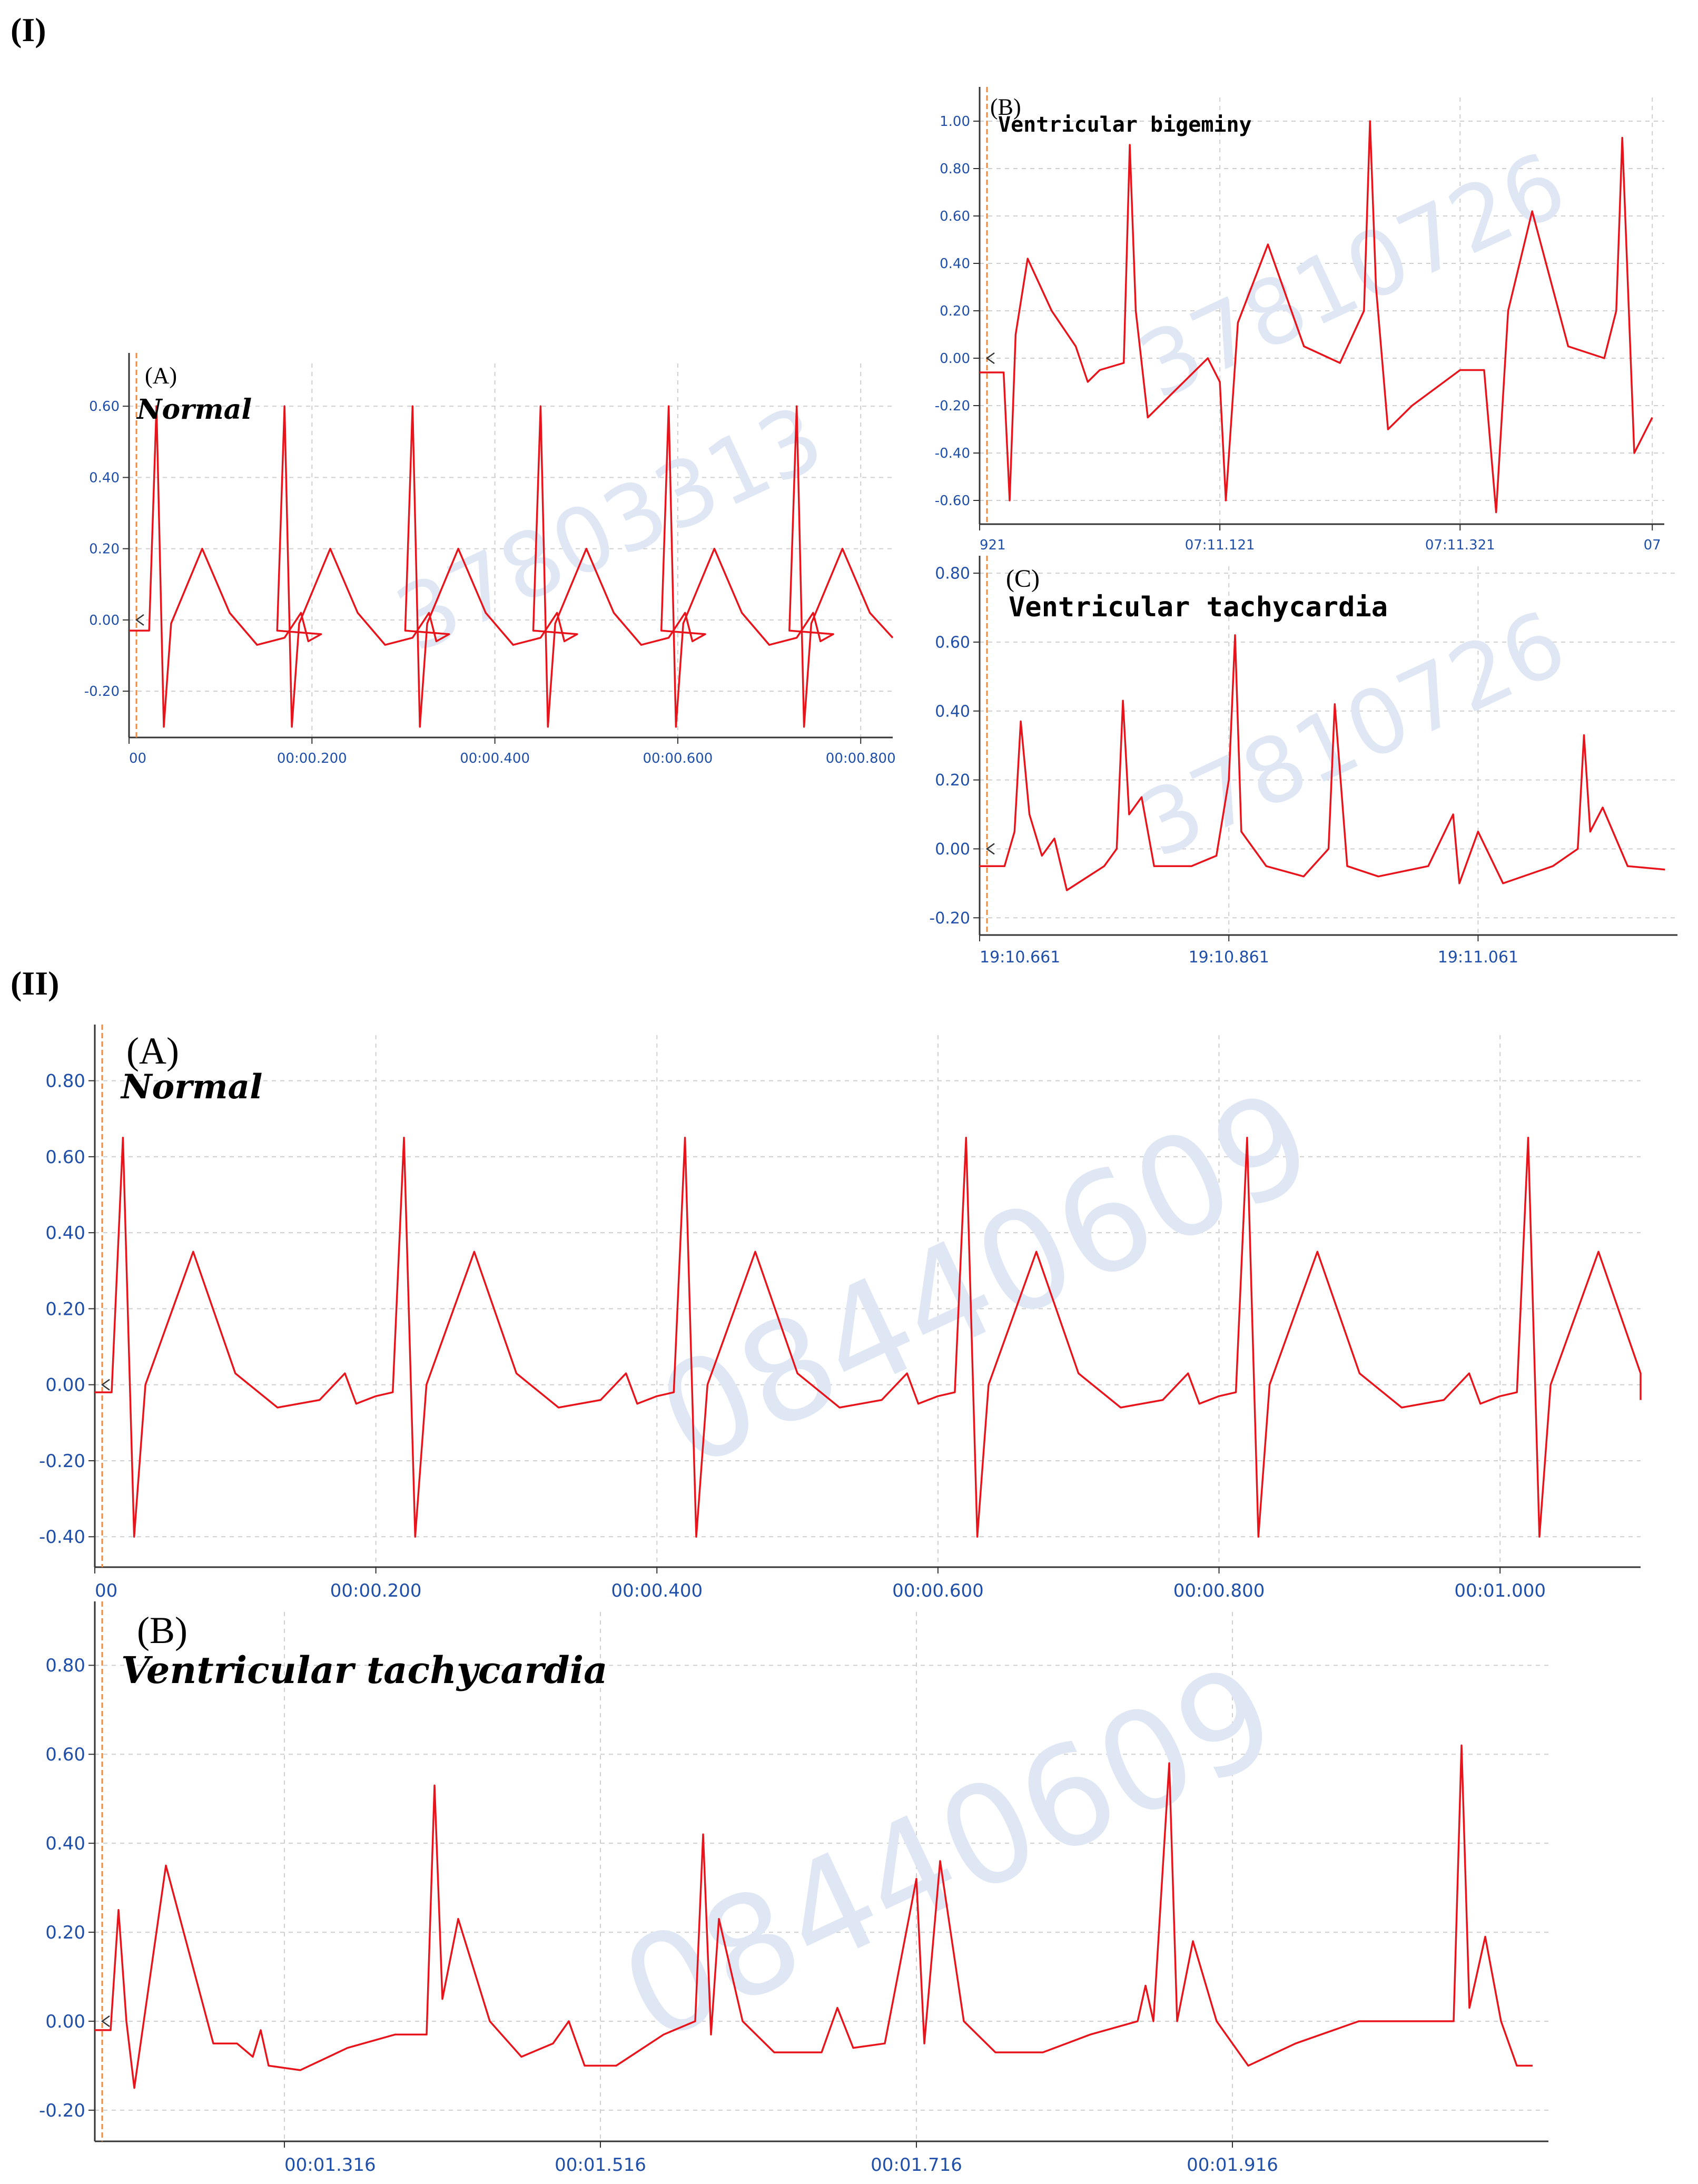  Describe the element at coordinates (986, 1279) in the screenshot. I see `watermark: 08440609` at that location.